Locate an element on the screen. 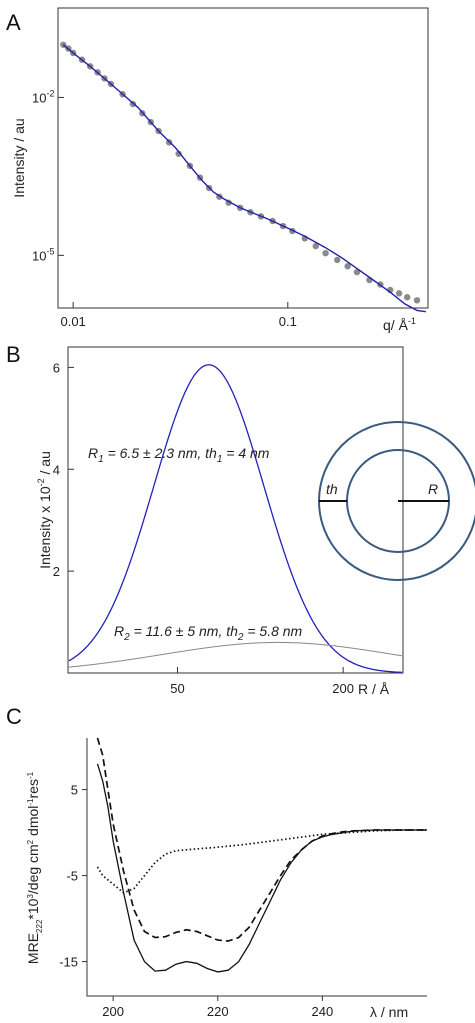 This screenshot has width=475, height=1023. cd-curve-dashed is located at coordinates (261, 839).